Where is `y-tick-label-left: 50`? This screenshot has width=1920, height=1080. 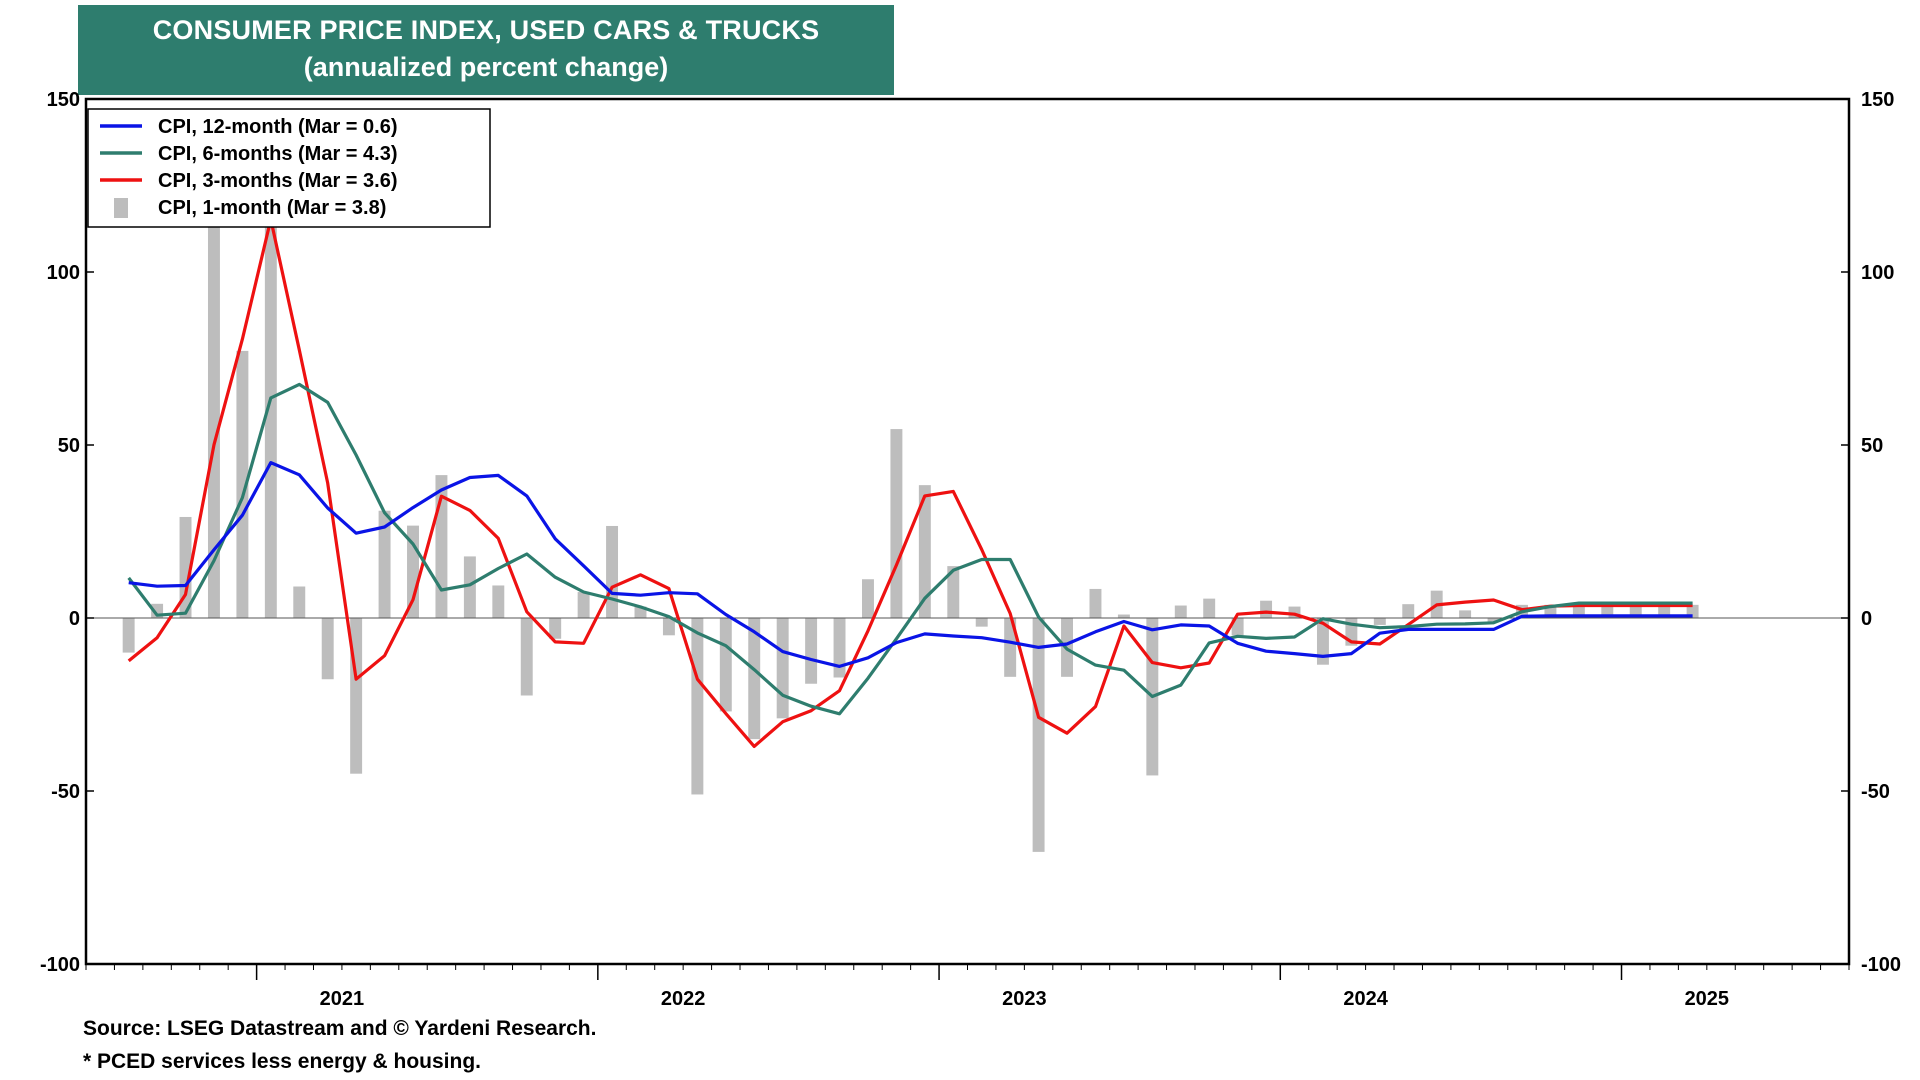
y-tick-label-left: 50 is located at coordinates (69, 446).